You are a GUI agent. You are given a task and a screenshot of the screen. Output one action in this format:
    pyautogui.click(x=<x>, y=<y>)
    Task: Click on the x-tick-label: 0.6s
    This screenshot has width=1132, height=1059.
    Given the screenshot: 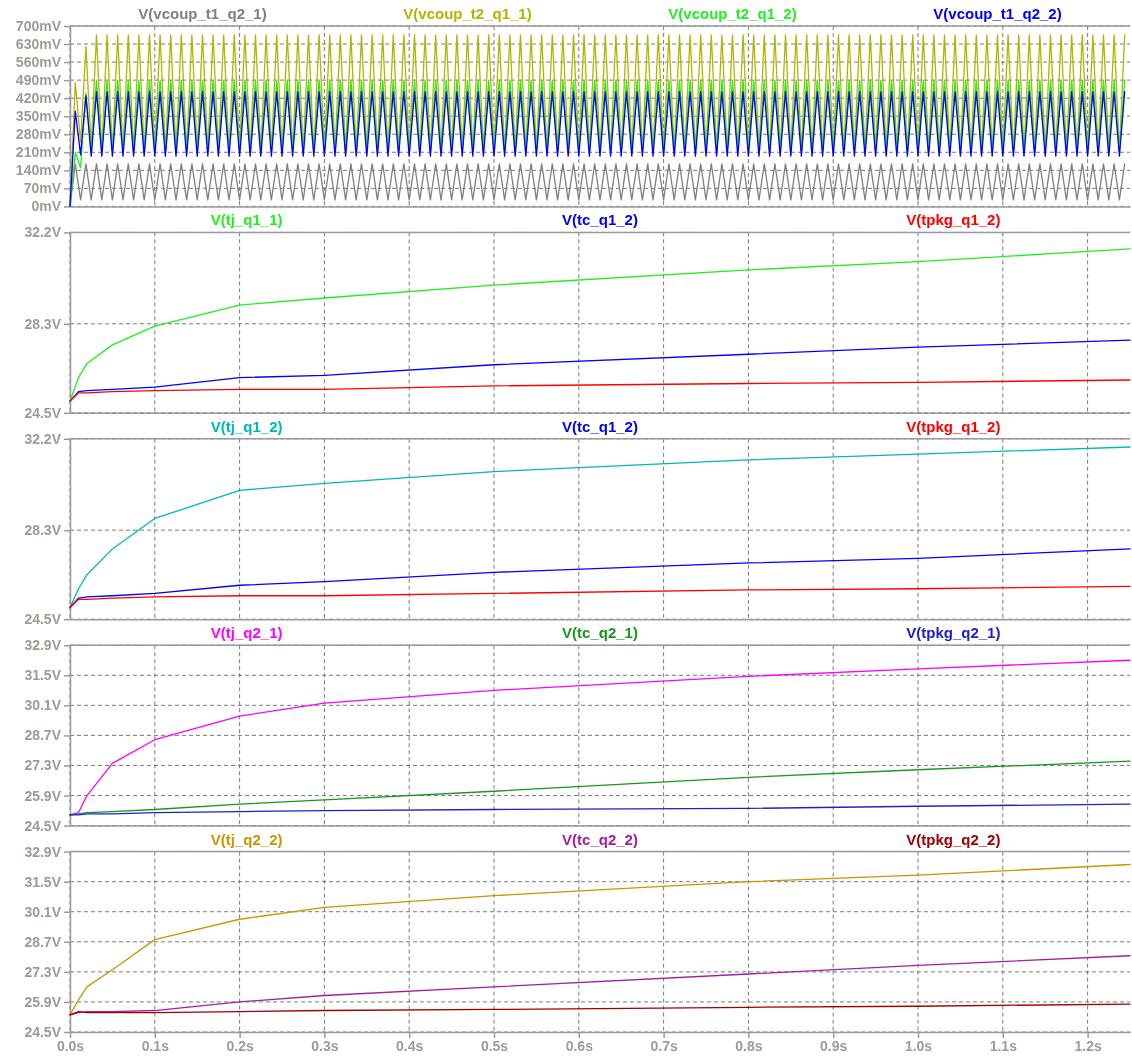 What is the action you would take?
    pyautogui.click(x=579, y=1045)
    